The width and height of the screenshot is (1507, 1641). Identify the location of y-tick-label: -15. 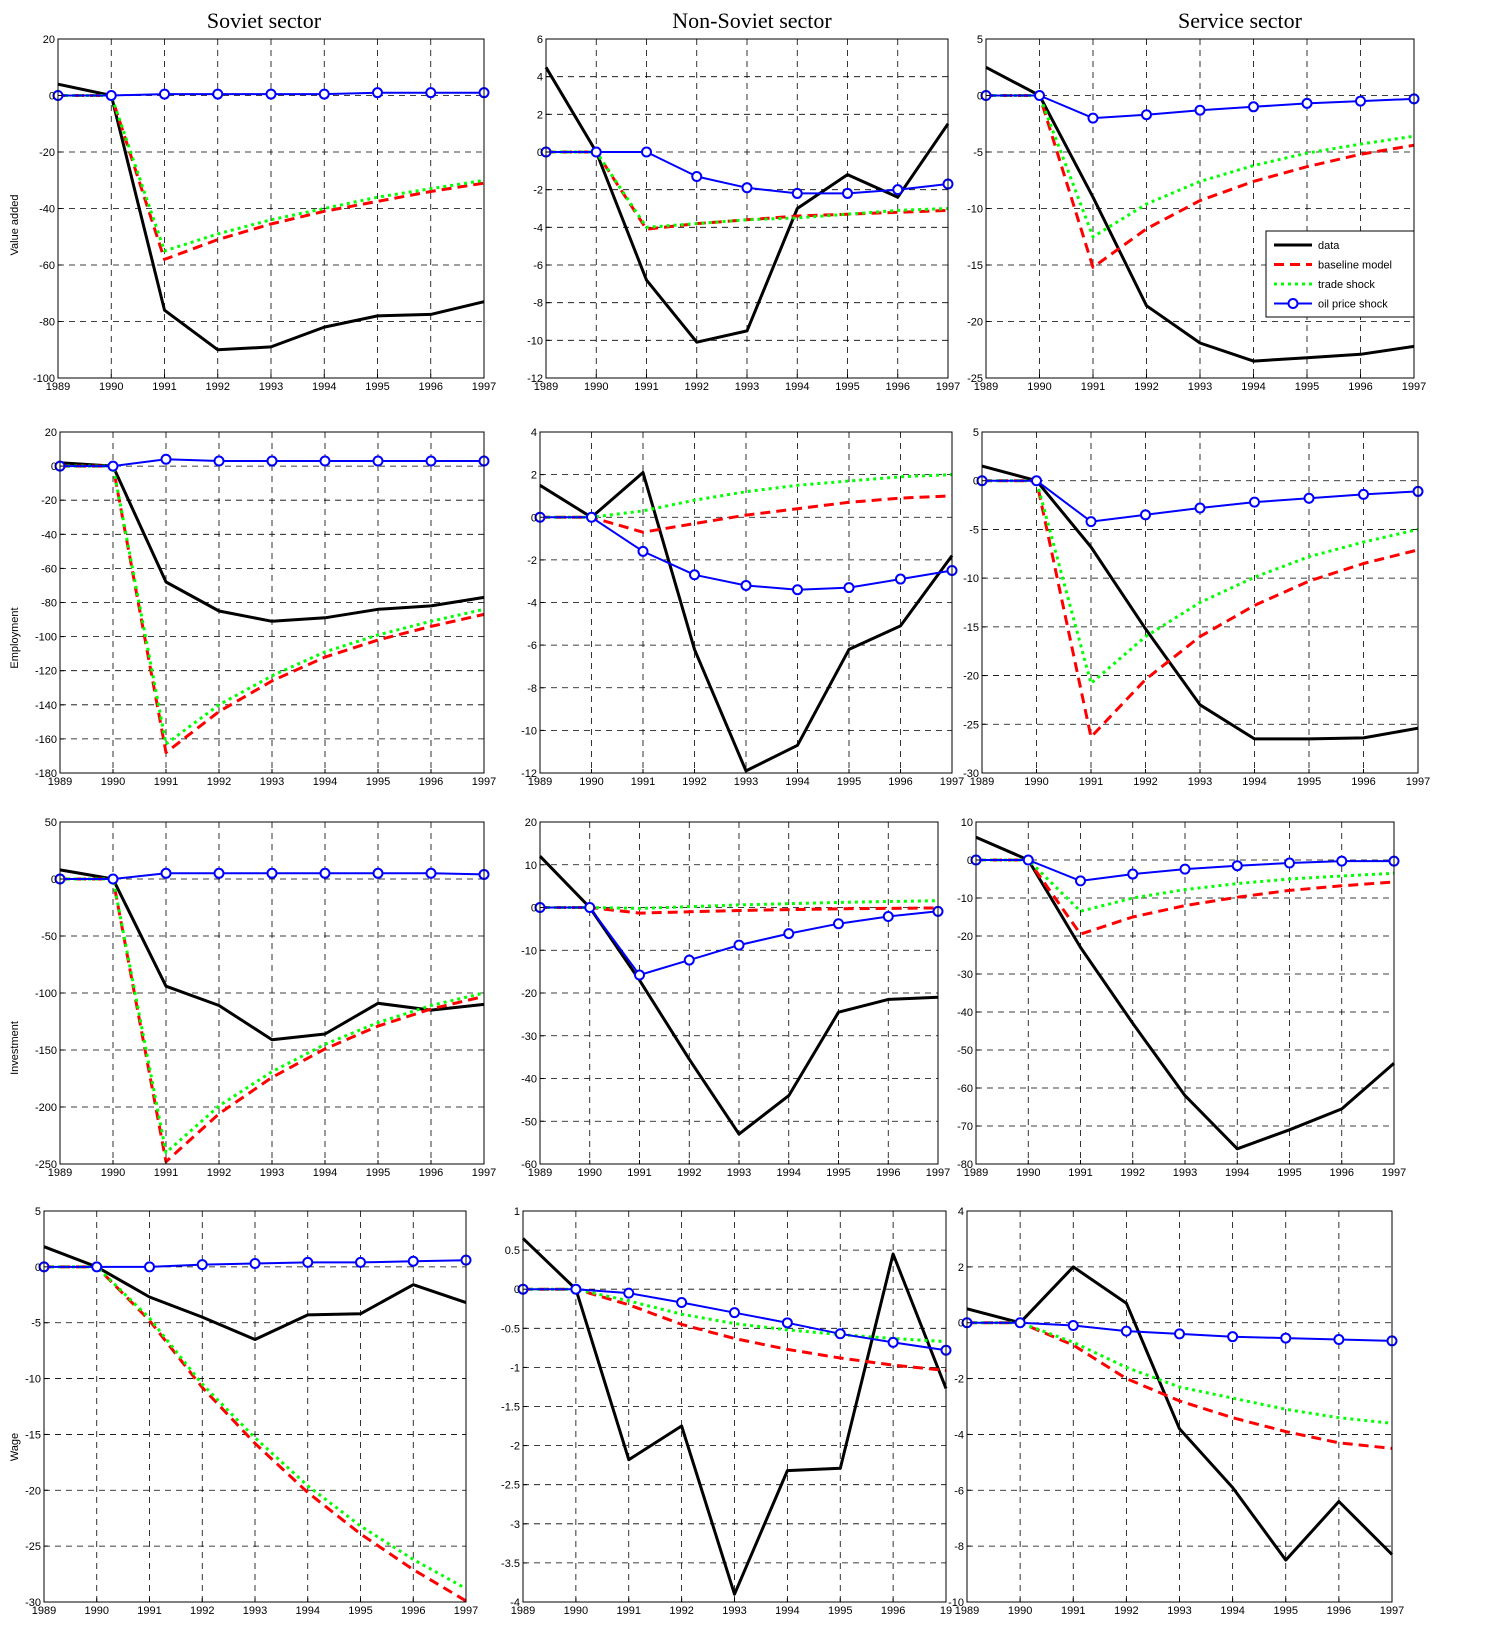
(33, 1435).